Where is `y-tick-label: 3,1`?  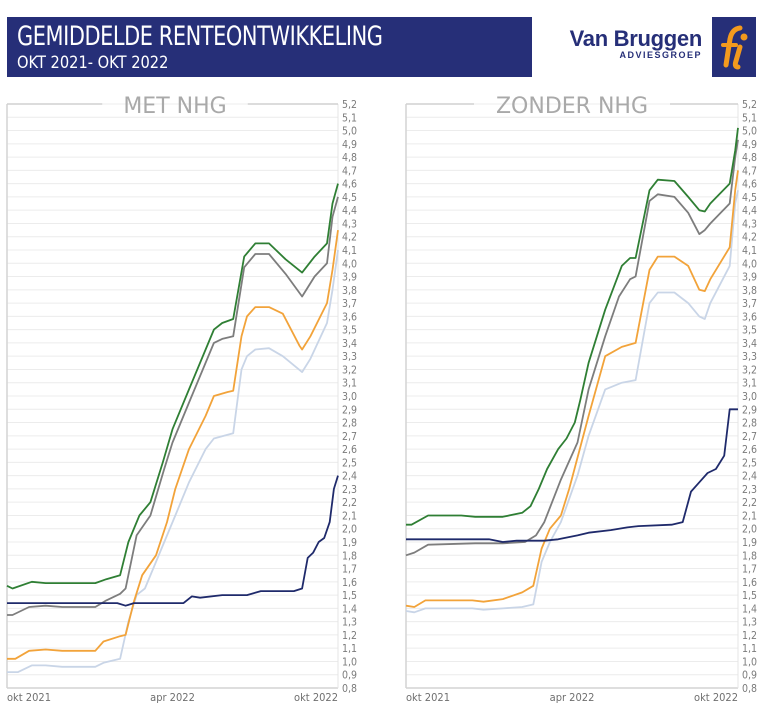
y-tick-label: 3,1 is located at coordinates (749, 384).